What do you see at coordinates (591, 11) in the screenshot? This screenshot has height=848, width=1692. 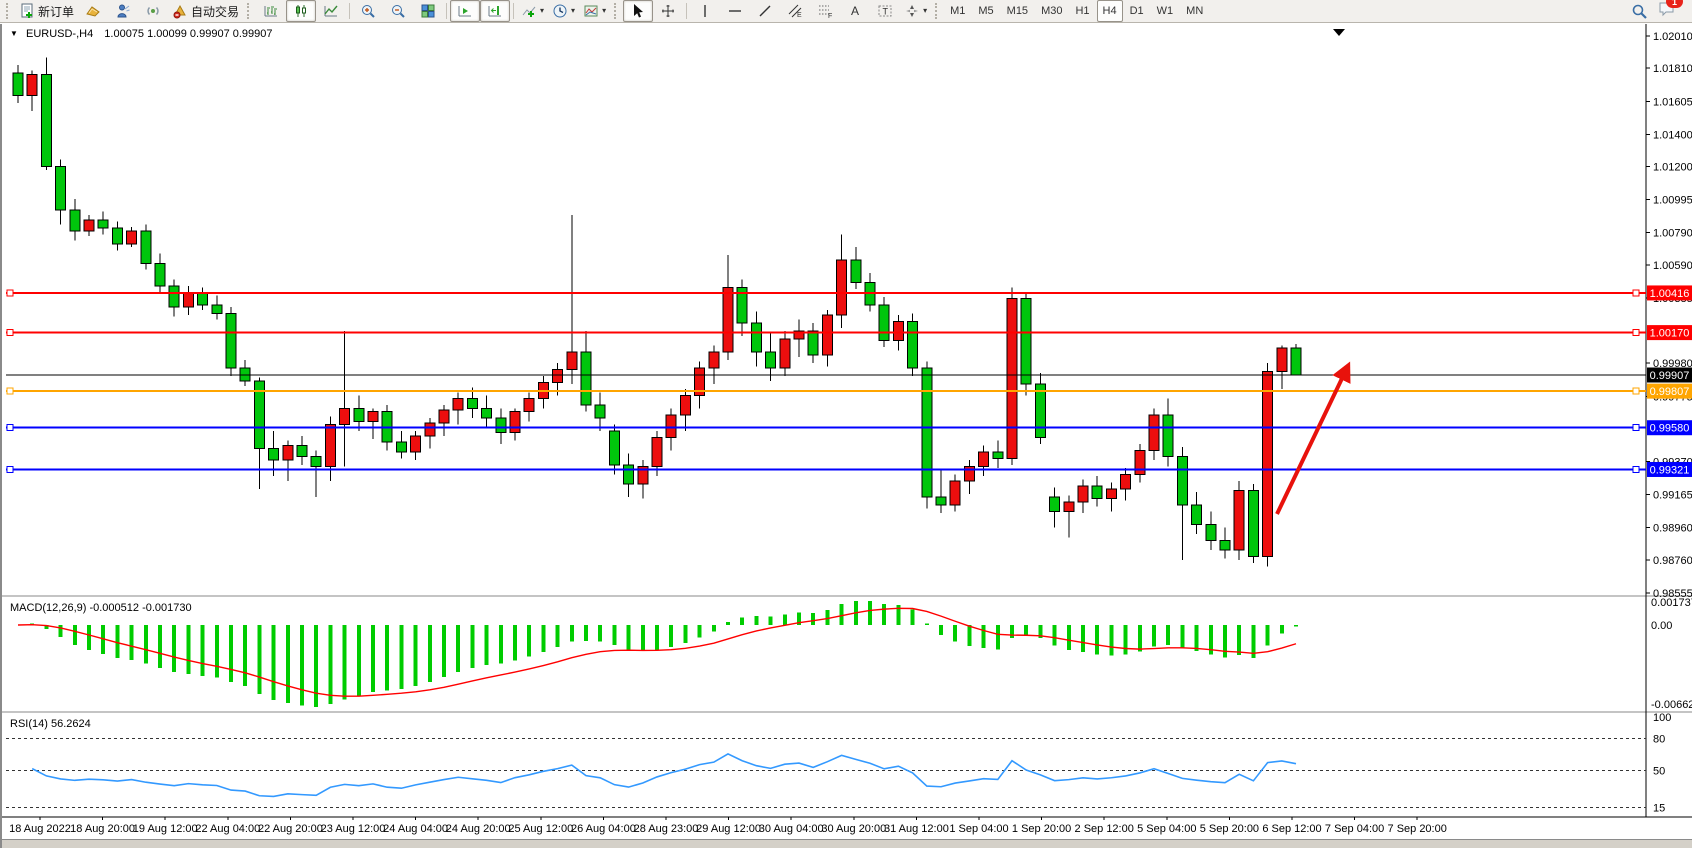 I see `templates-icon` at bounding box center [591, 11].